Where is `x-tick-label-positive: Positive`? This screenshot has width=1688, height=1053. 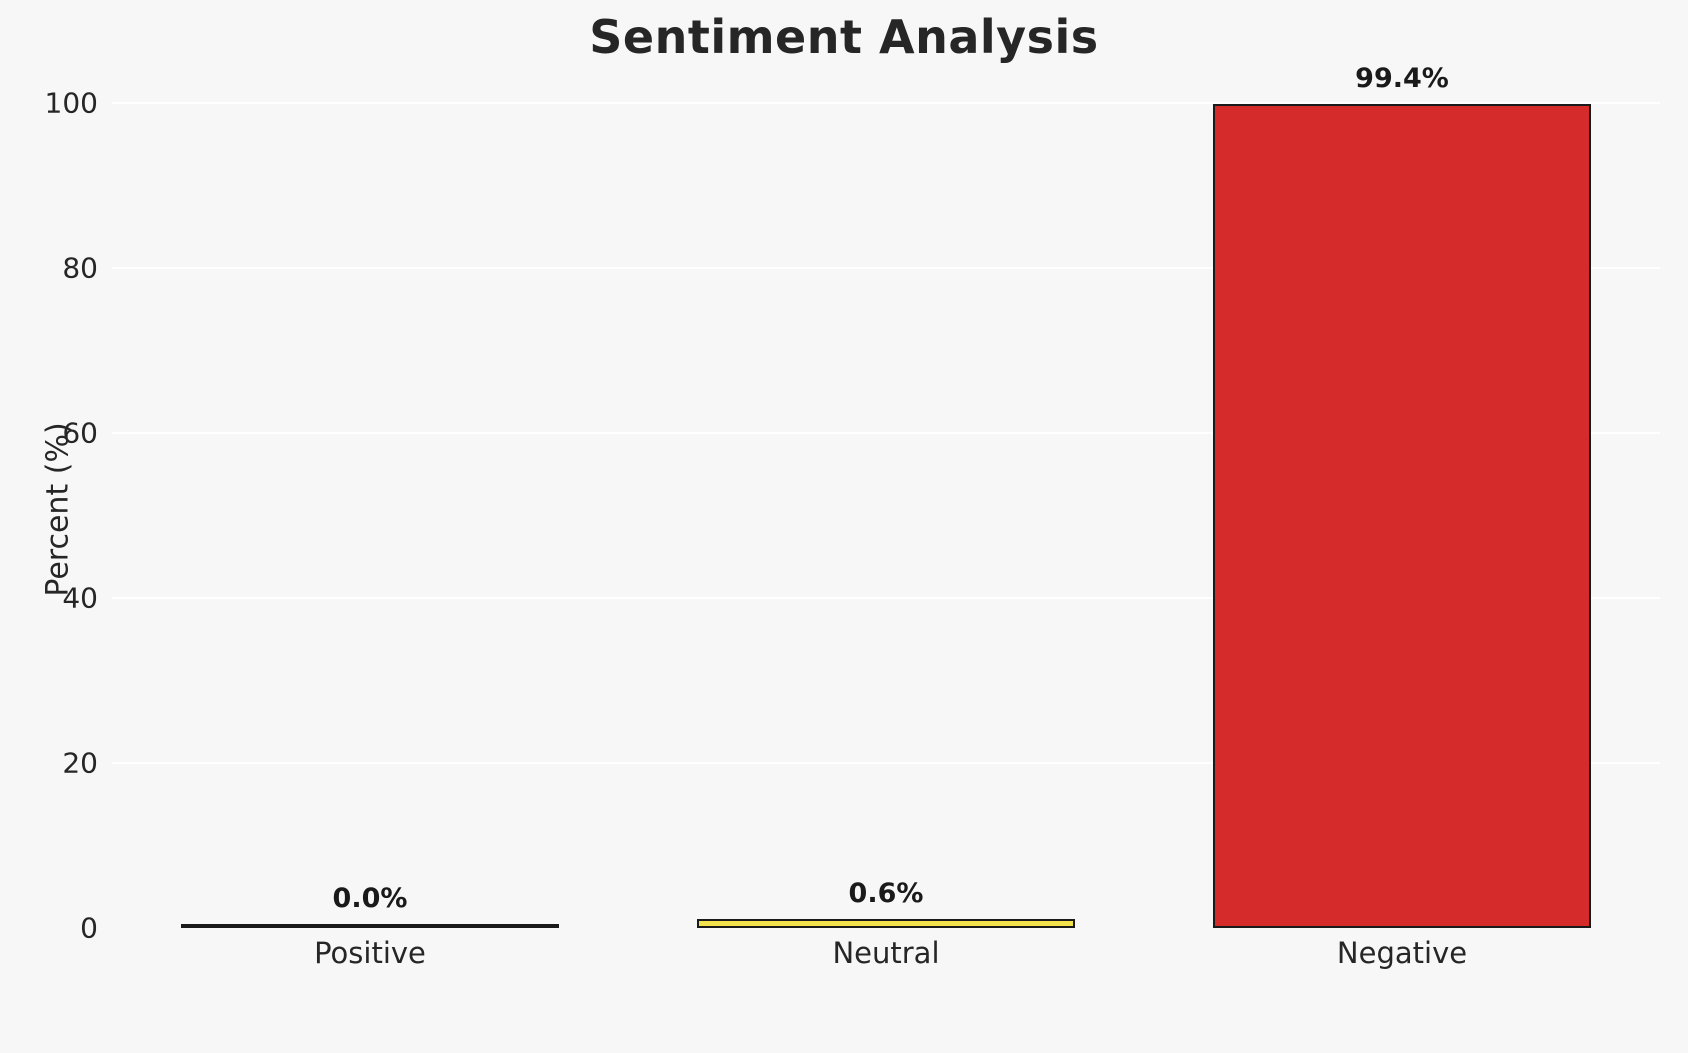 x-tick-label-positive: Positive is located at coordinates (370, 953).